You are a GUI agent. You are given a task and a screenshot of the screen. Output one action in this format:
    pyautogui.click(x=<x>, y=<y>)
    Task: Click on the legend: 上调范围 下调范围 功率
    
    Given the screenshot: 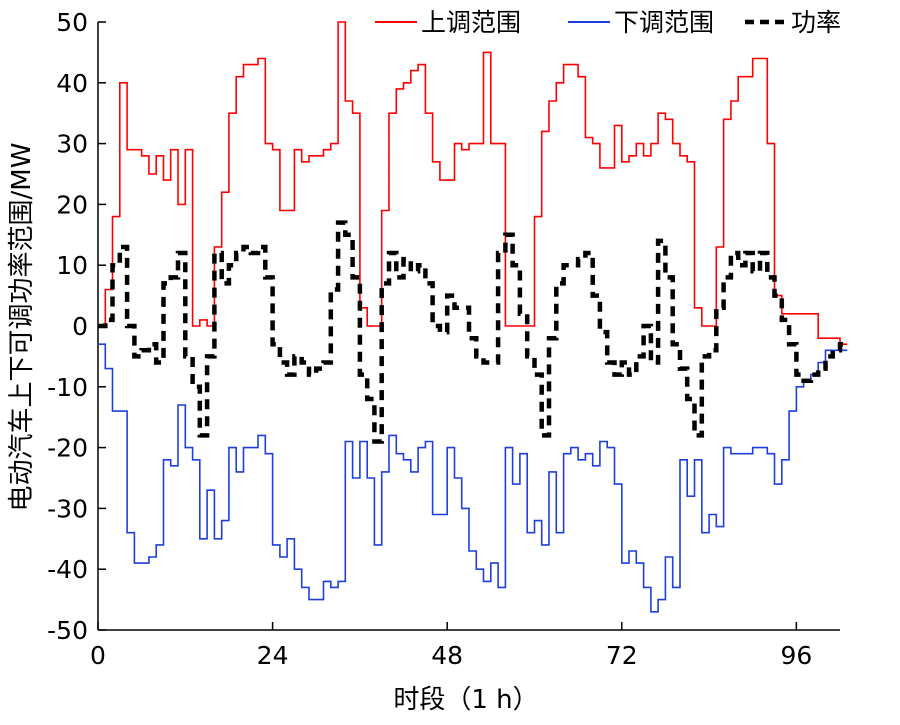 What is the action you would take?
    pyautogui.click(x=608, y=22)
    